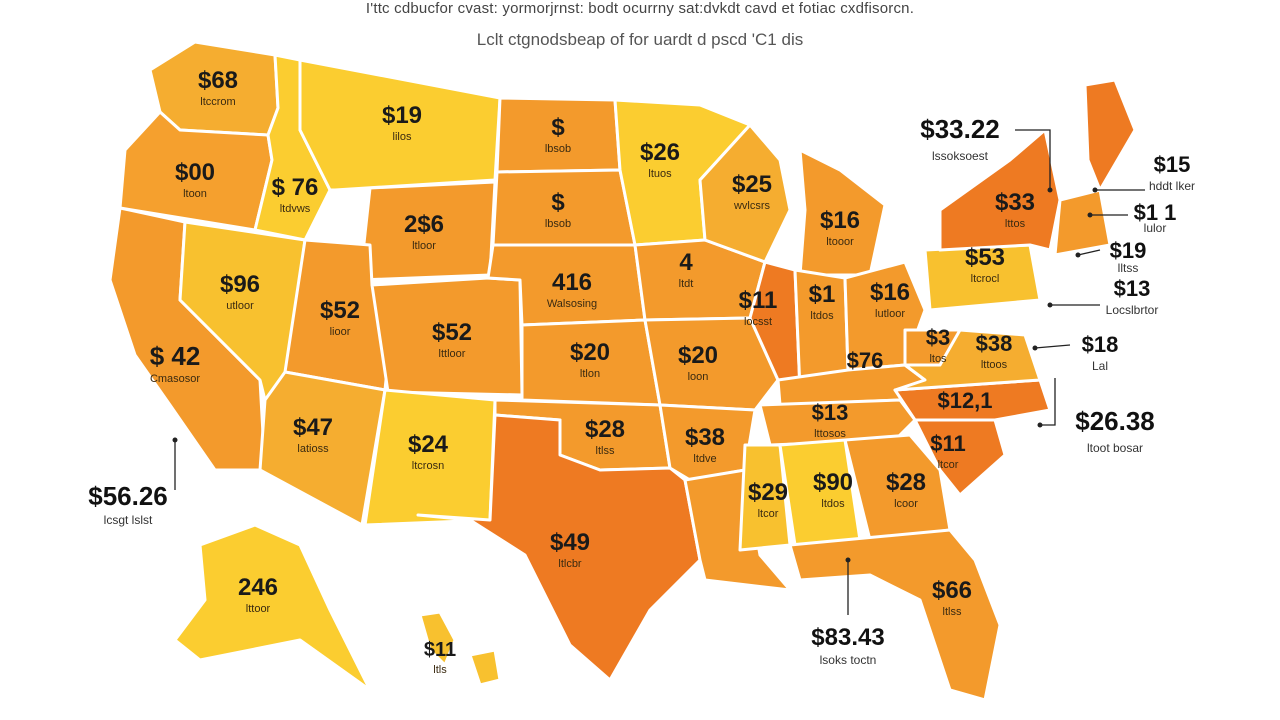  What do you see at coordinates (128, 496) in the screenshot?
I see `callout-value-west: $56.26` at bounding box center [128, 496].